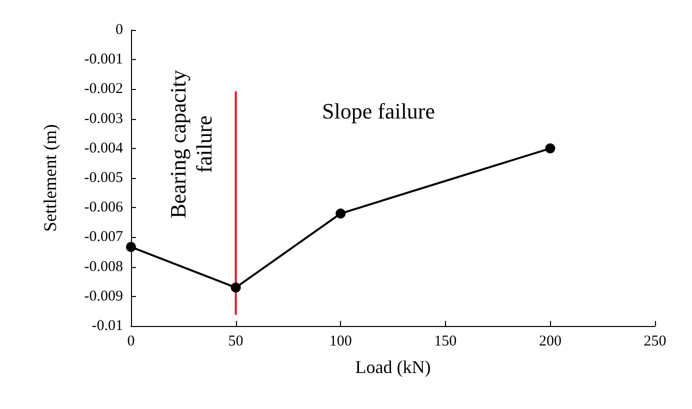 The width and height of the screenshot is (692, 409). Describe the element at coordinates (379, 111) in the screenshot. I see `annotation: Slope failure` at that location.